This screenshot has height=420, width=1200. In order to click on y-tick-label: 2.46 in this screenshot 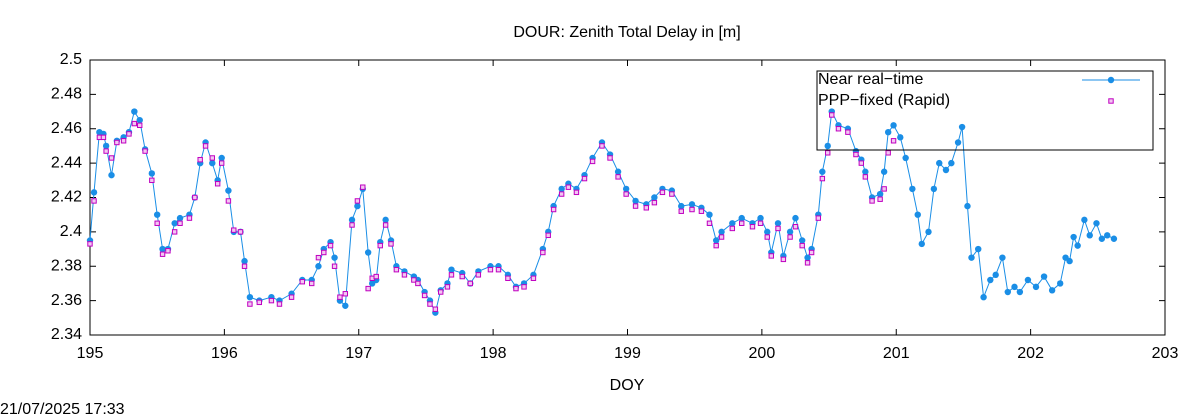, I will do `click(66, 128)`.